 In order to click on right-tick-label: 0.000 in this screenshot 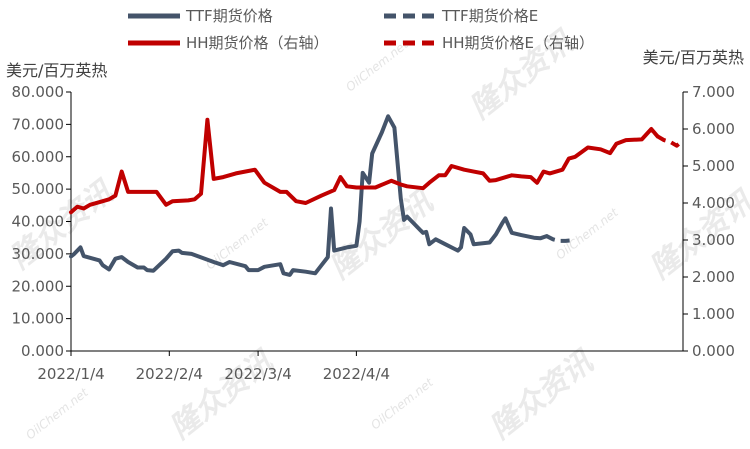, I will do `click(713, 351)`.